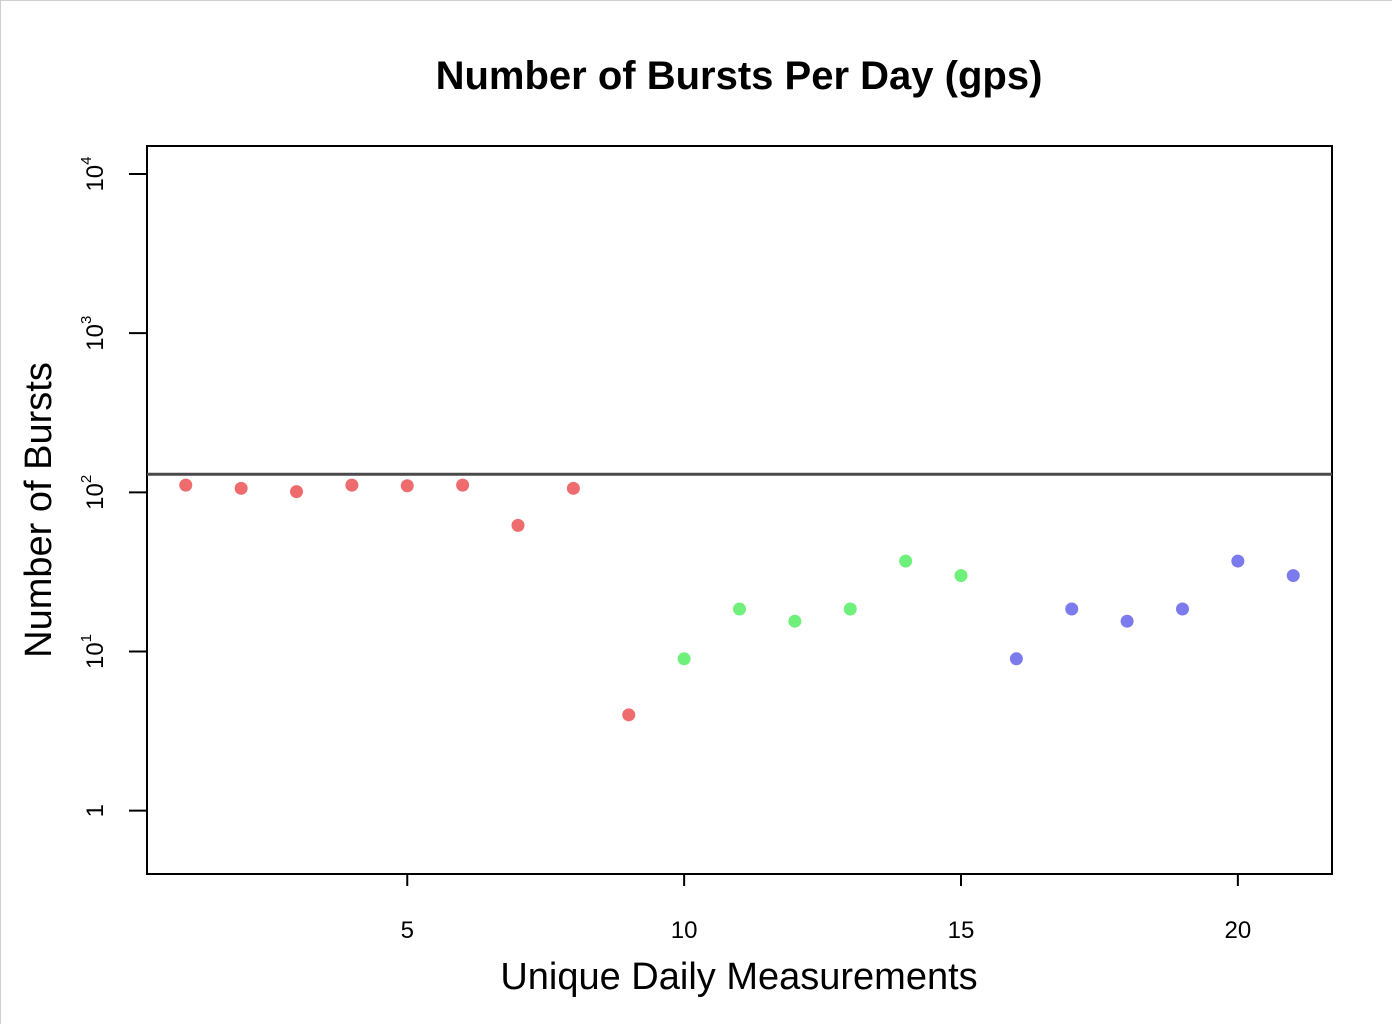 Image resolution: width=1392 pixels, height=1025 pixels. Describe the element at coordinates (684, 930) in the screenshot. I see `x-tick-label: 10` at that location.